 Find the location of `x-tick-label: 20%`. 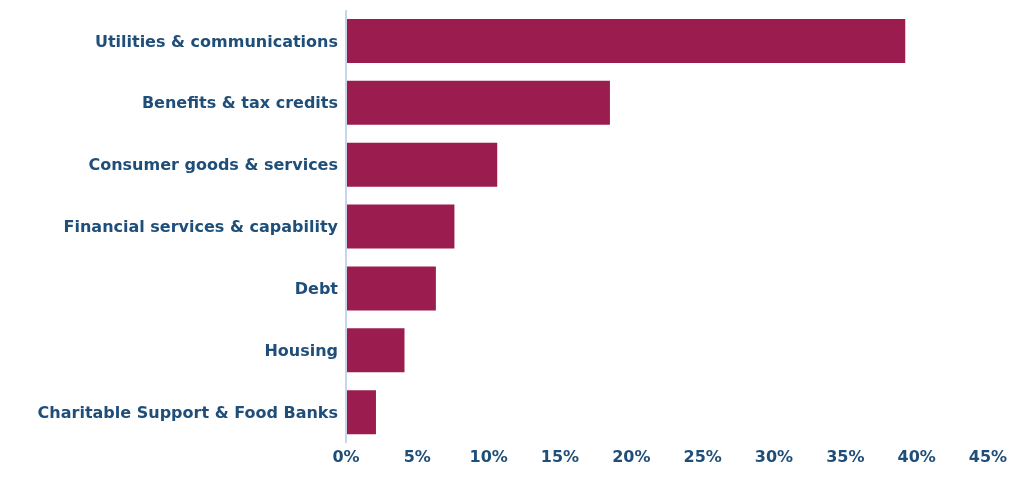

x-tick-label: 20% is located at coordinates (631, 457).